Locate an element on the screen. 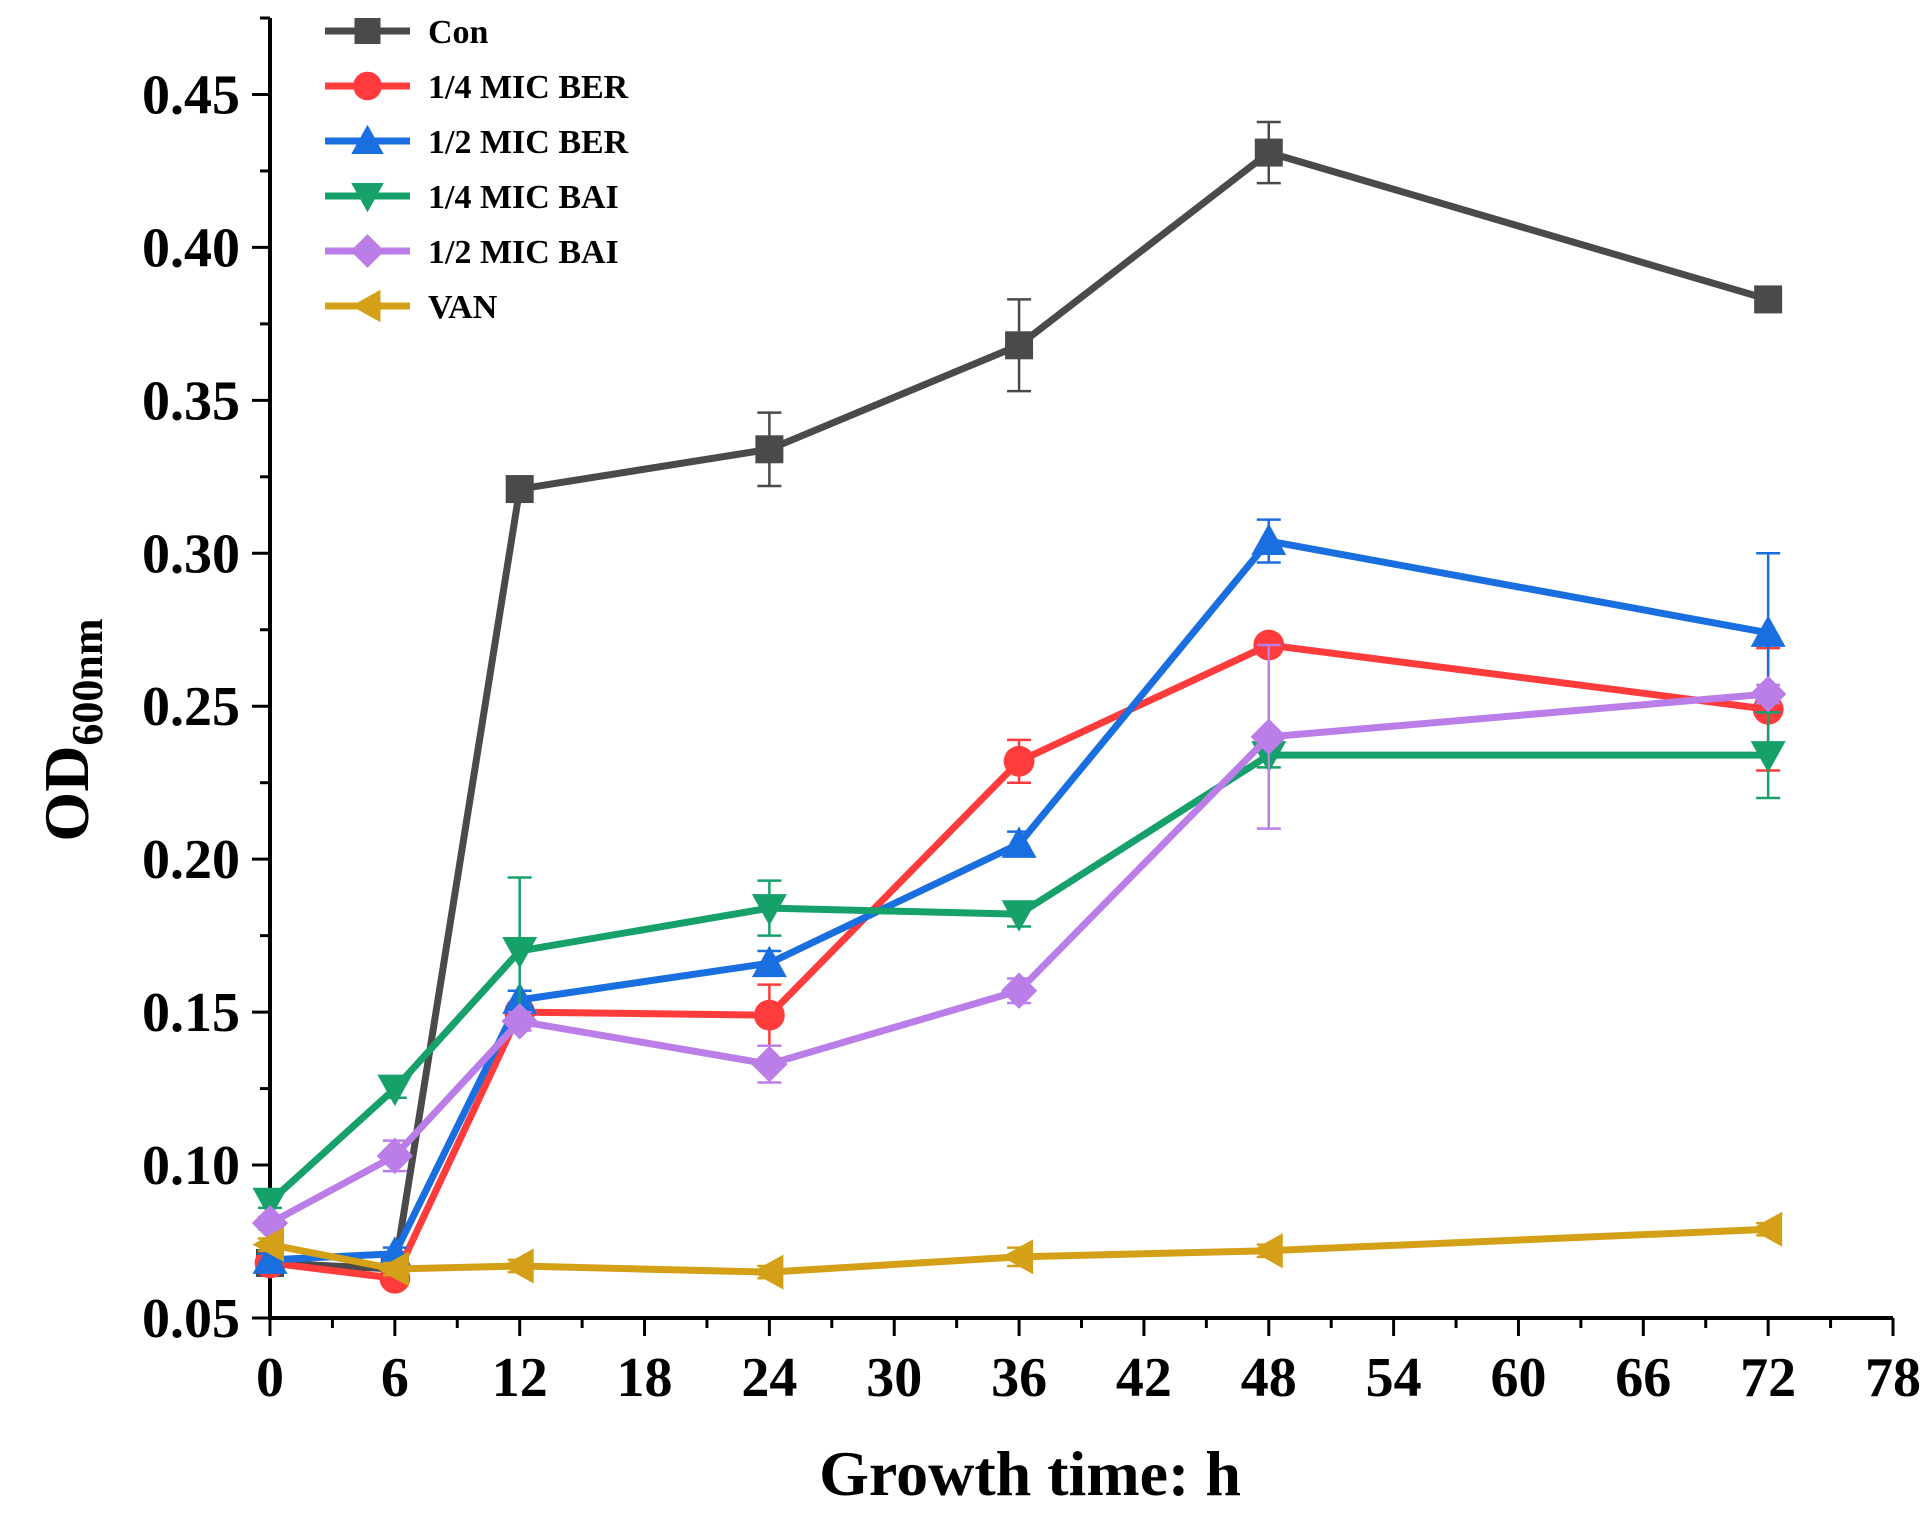 This screenshot has height=1525, width=1929. y-axis-title-subscript: 600nm is located at coordinates (87, 681).